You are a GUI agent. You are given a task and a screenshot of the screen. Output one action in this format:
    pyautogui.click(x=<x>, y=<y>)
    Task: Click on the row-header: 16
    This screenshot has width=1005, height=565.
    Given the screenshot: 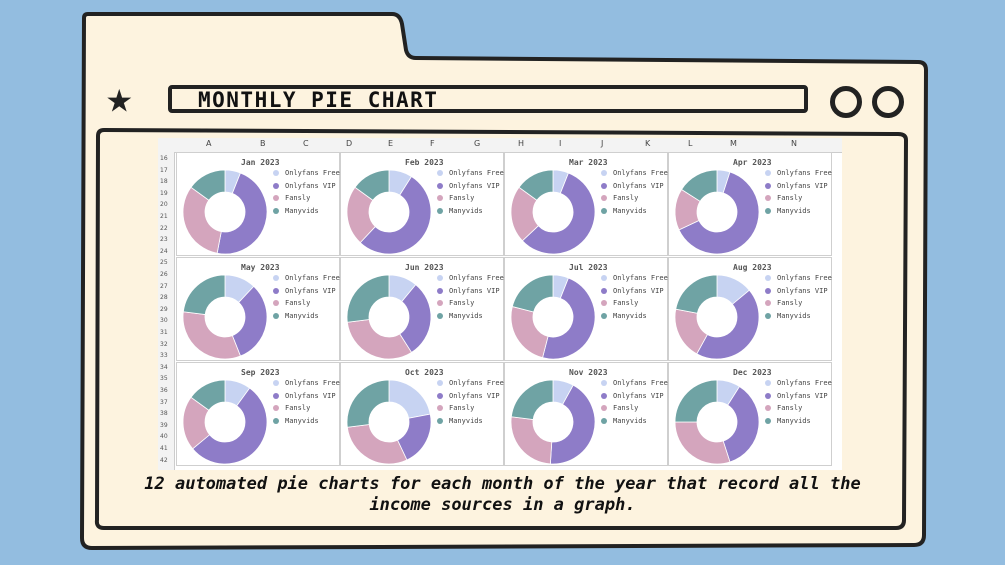 What is the action you would take?
    pyautogui.click(x=164, y=158)
    